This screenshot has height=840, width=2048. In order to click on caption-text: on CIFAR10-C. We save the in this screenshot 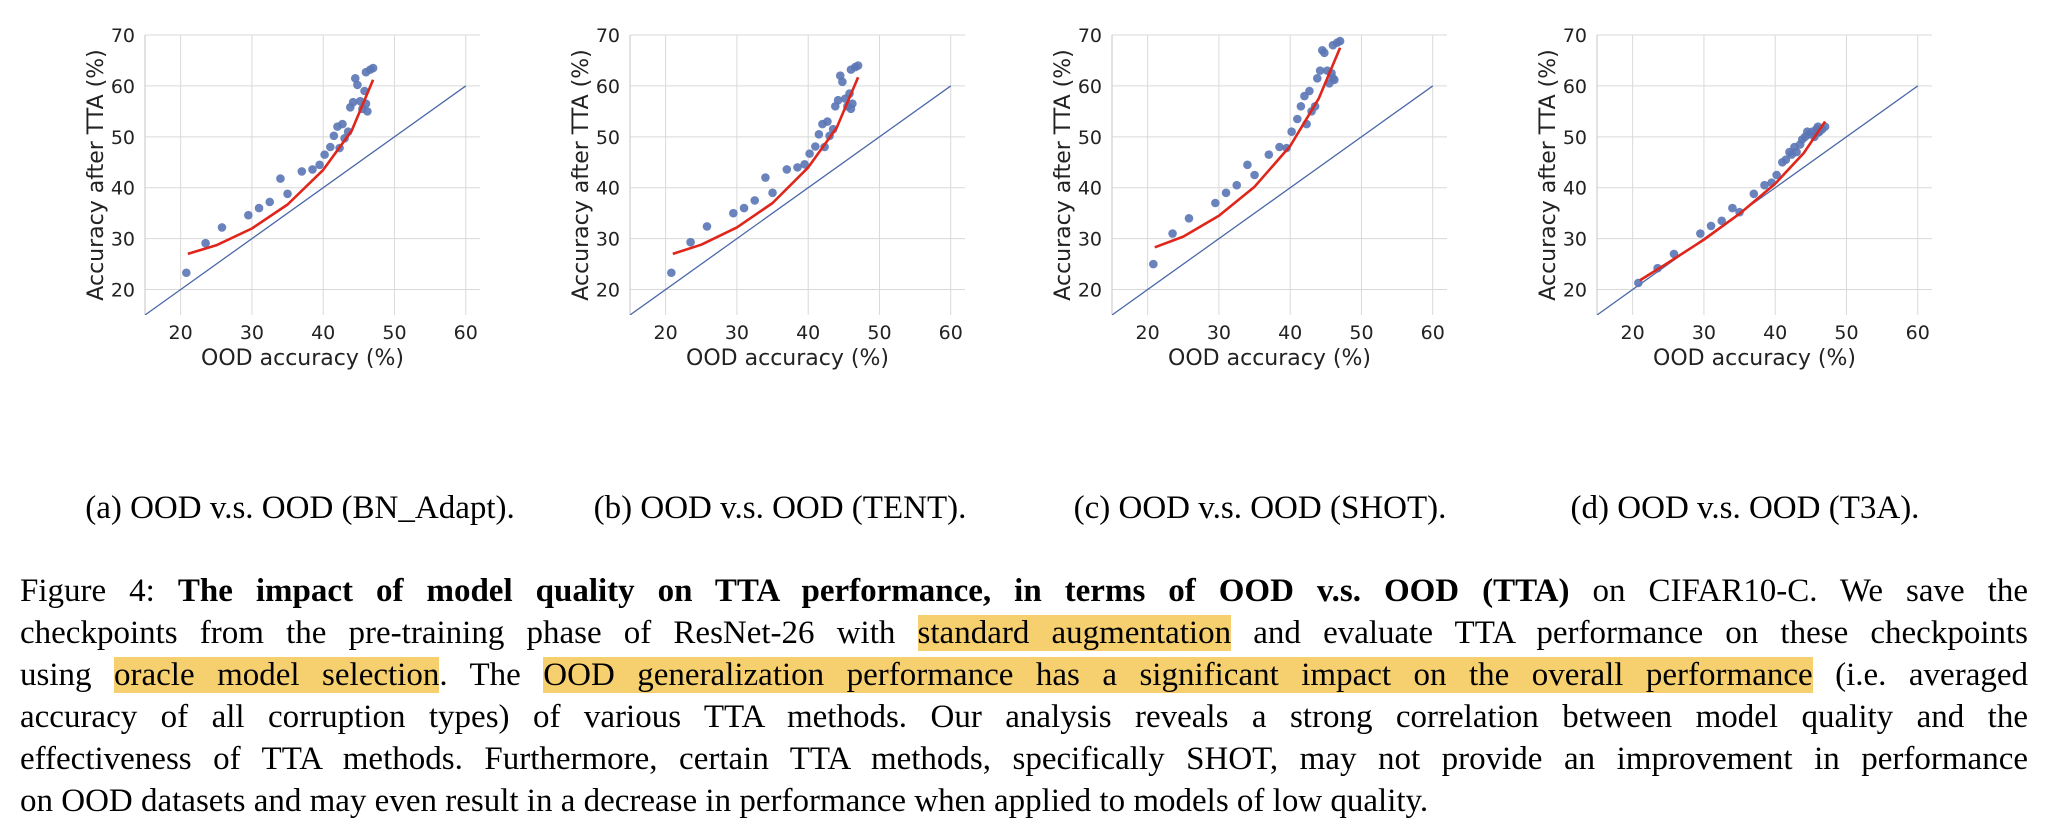, I will do `click(1798, 591)`.